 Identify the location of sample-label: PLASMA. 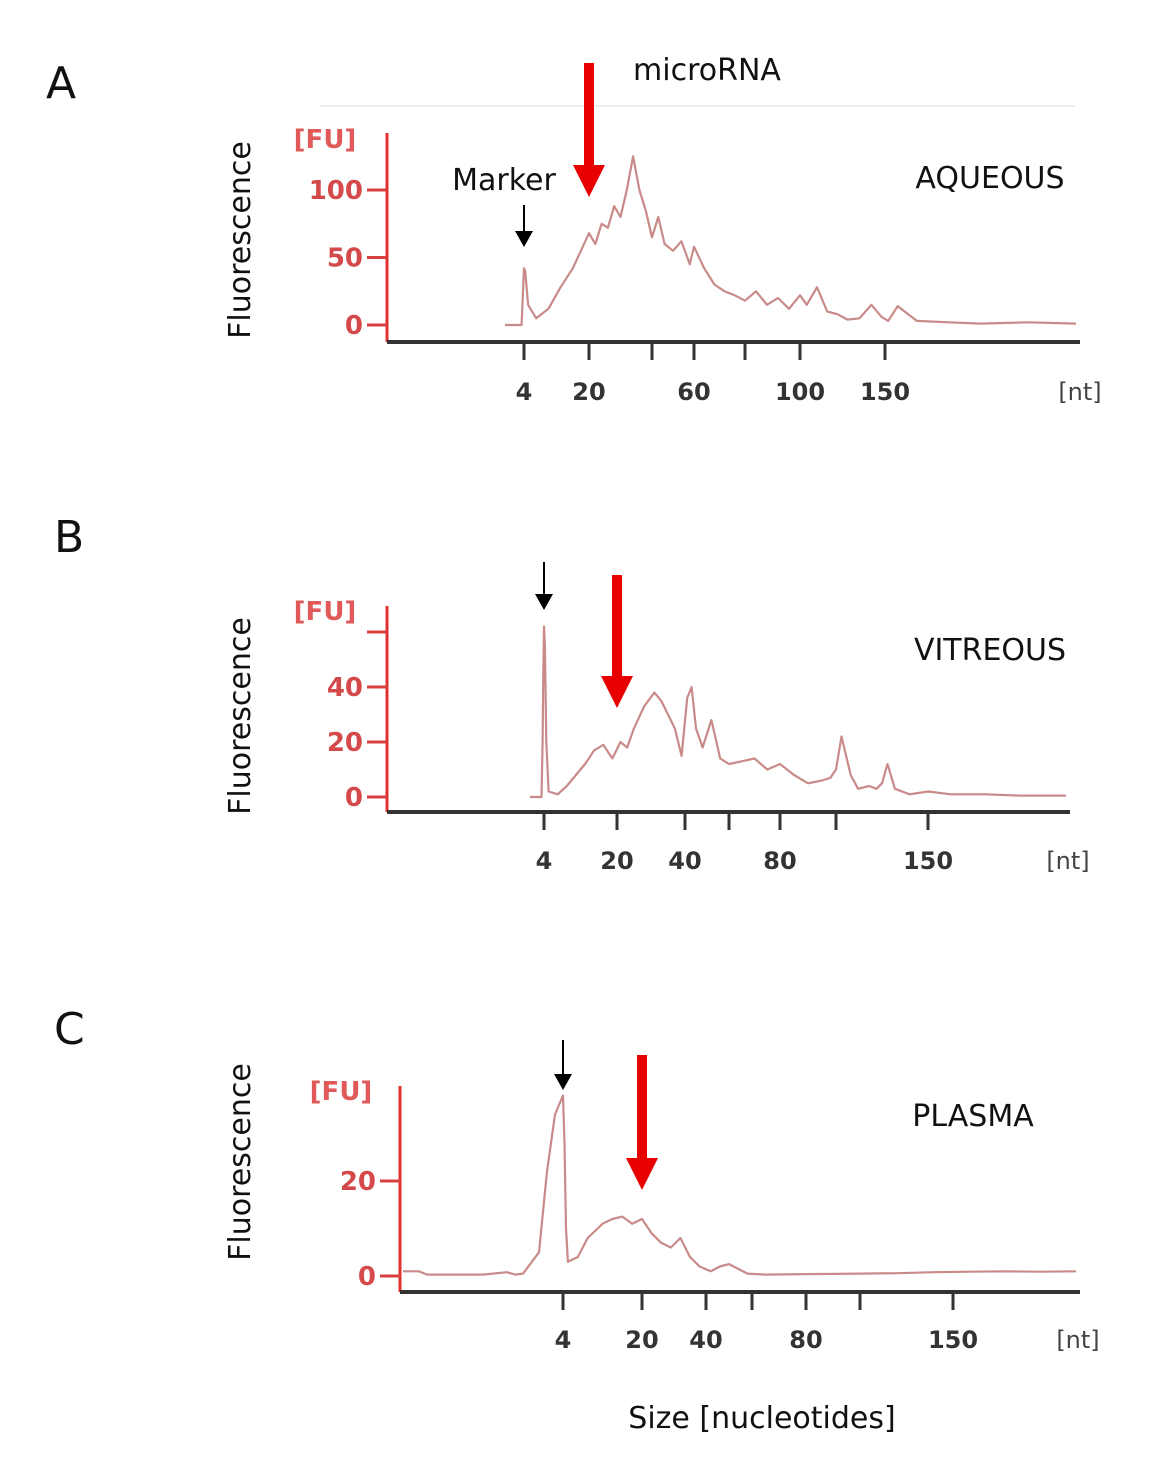
(973, 1116).